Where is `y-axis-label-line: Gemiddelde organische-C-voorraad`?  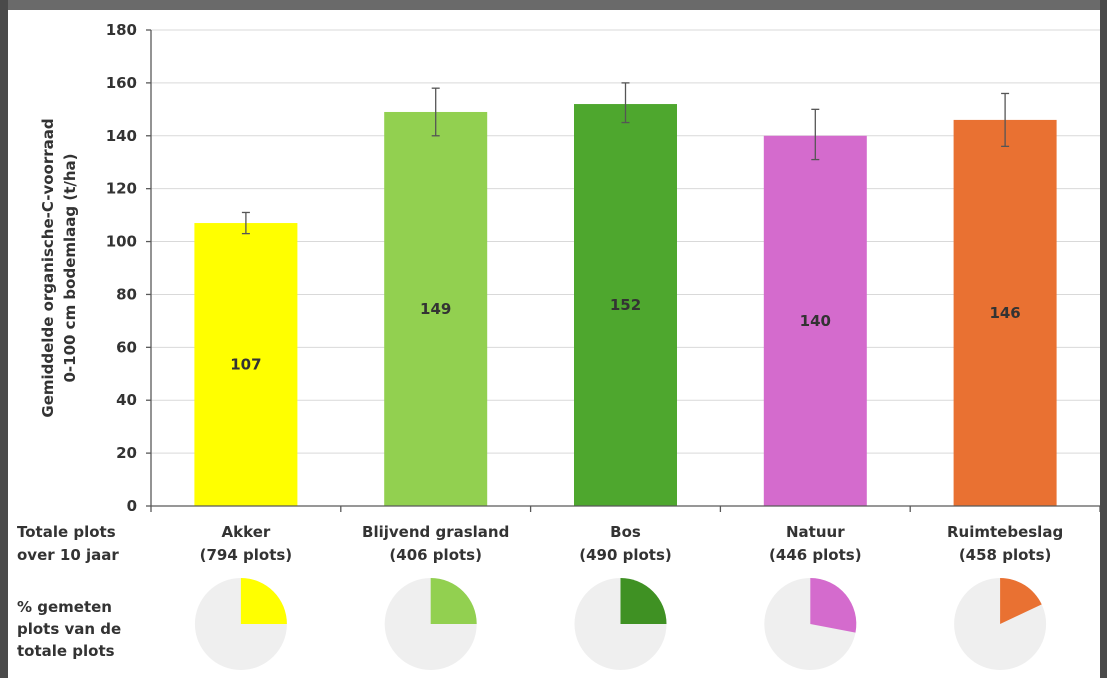 y-axis-label-line: Gemiddelde organische-C-voorraad is located at coordinates (48, 267).